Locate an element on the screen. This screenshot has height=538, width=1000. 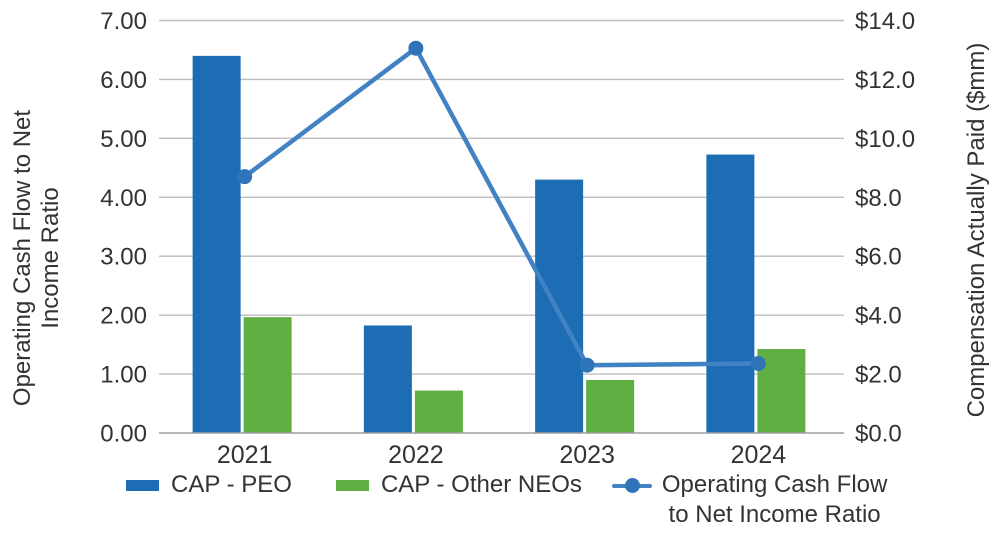
legend-dot-icon is located at coordinates (632, 485).